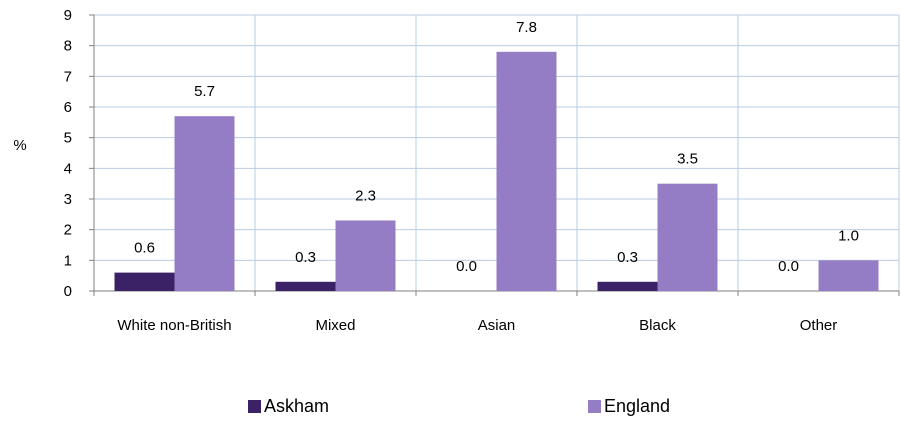  Describe the element at coordinates (657, 325) in the screenshot. I see `x-tick-label-black: Black` at that location.